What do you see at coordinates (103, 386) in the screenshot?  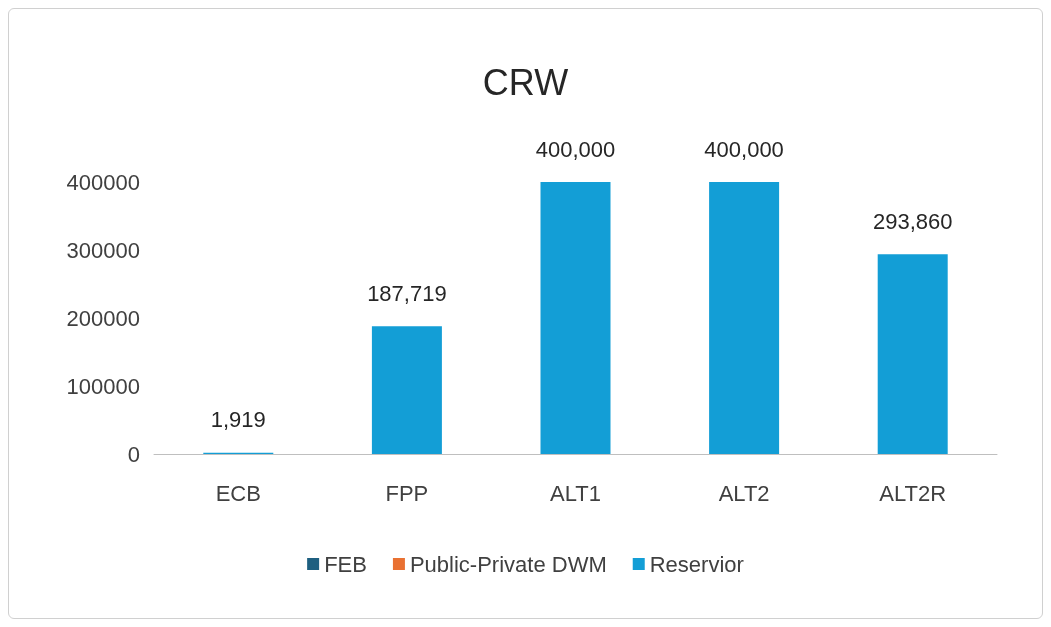 I see `y-tick-label: 100000` at bounding box center [103, 386].